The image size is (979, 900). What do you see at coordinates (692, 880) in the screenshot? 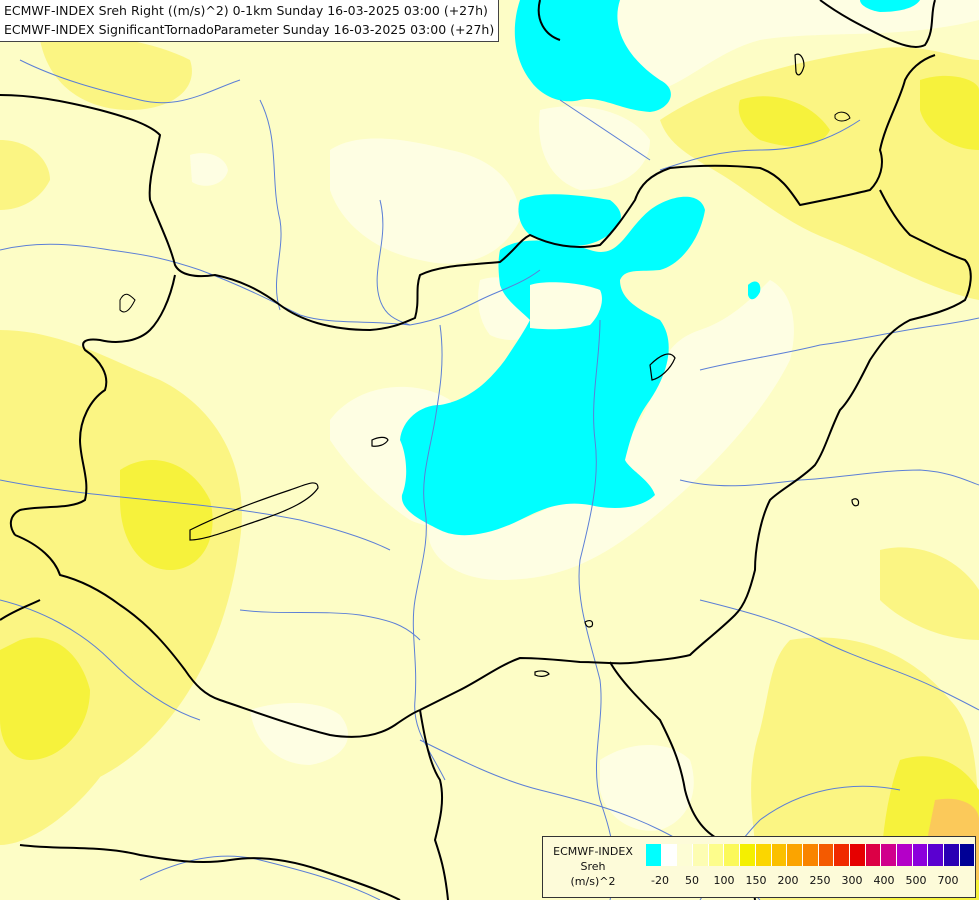
I see `legend-tick-label: 50` at bounding box center [692, 880].